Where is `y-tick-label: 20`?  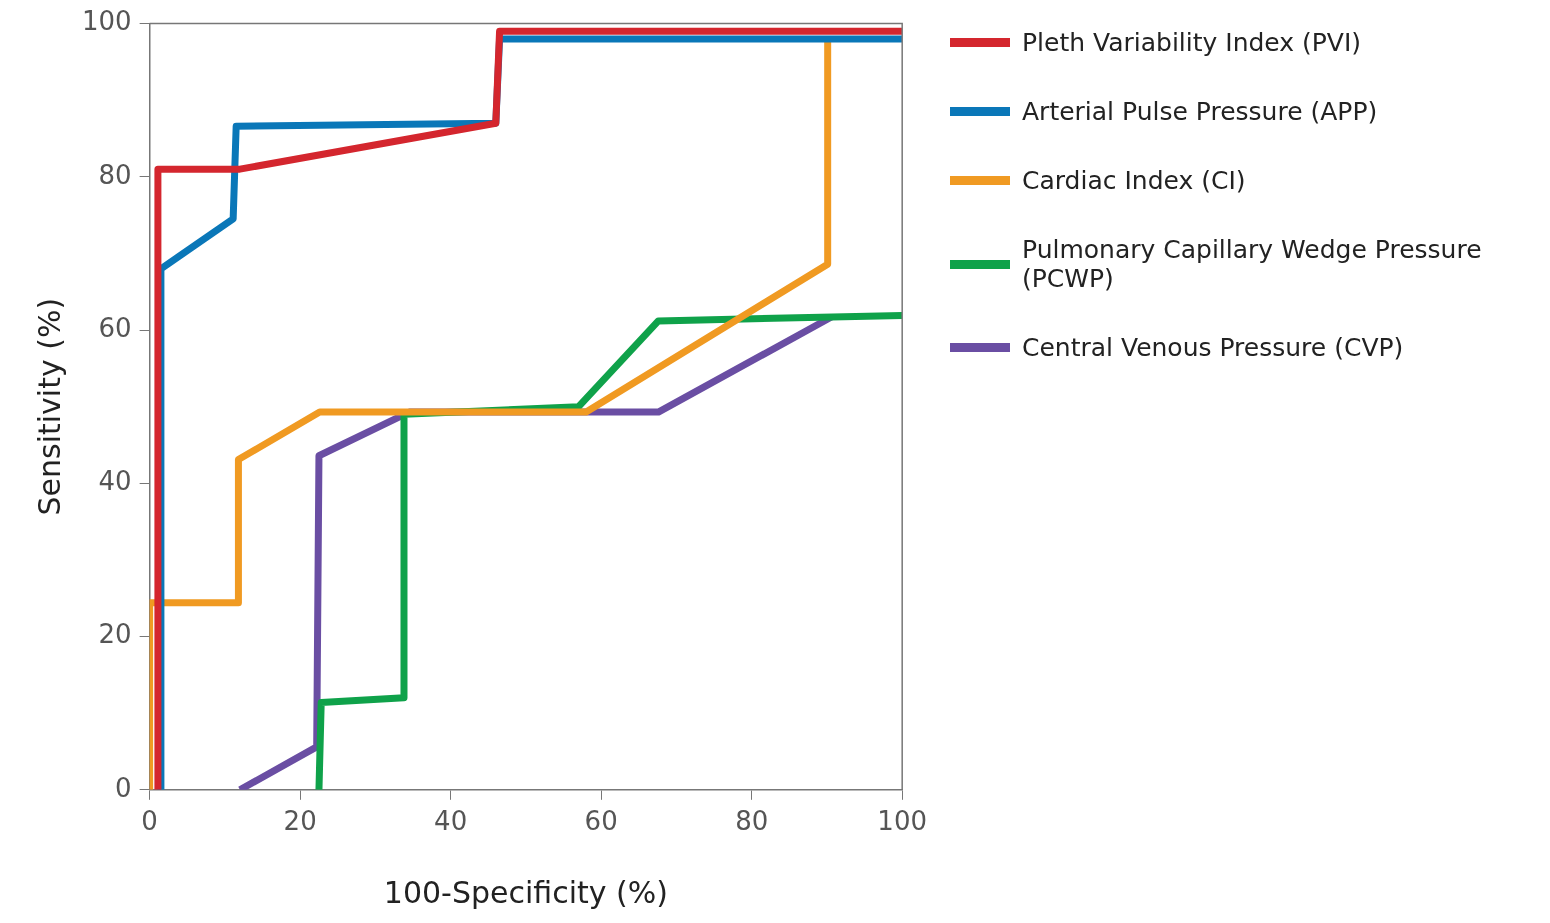
y-tick-label: 20 is located at coordinates (115, 634).